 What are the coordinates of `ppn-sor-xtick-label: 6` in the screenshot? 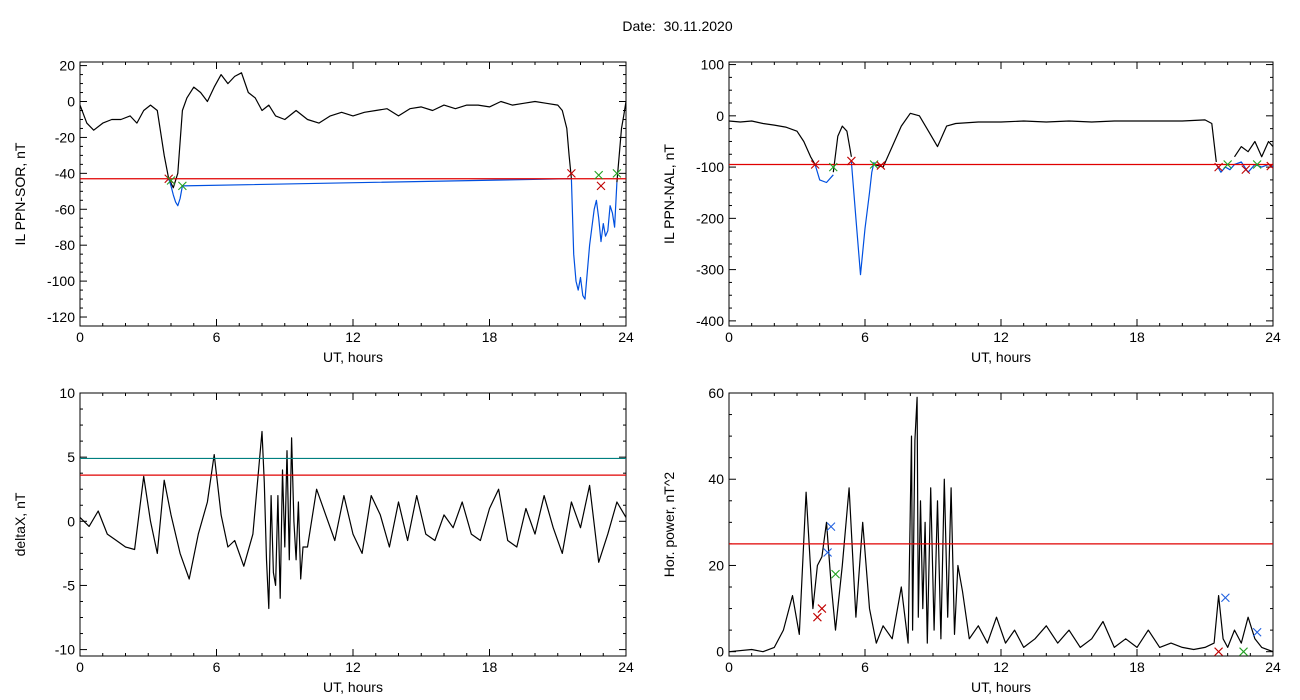 It's located at (217, 337).